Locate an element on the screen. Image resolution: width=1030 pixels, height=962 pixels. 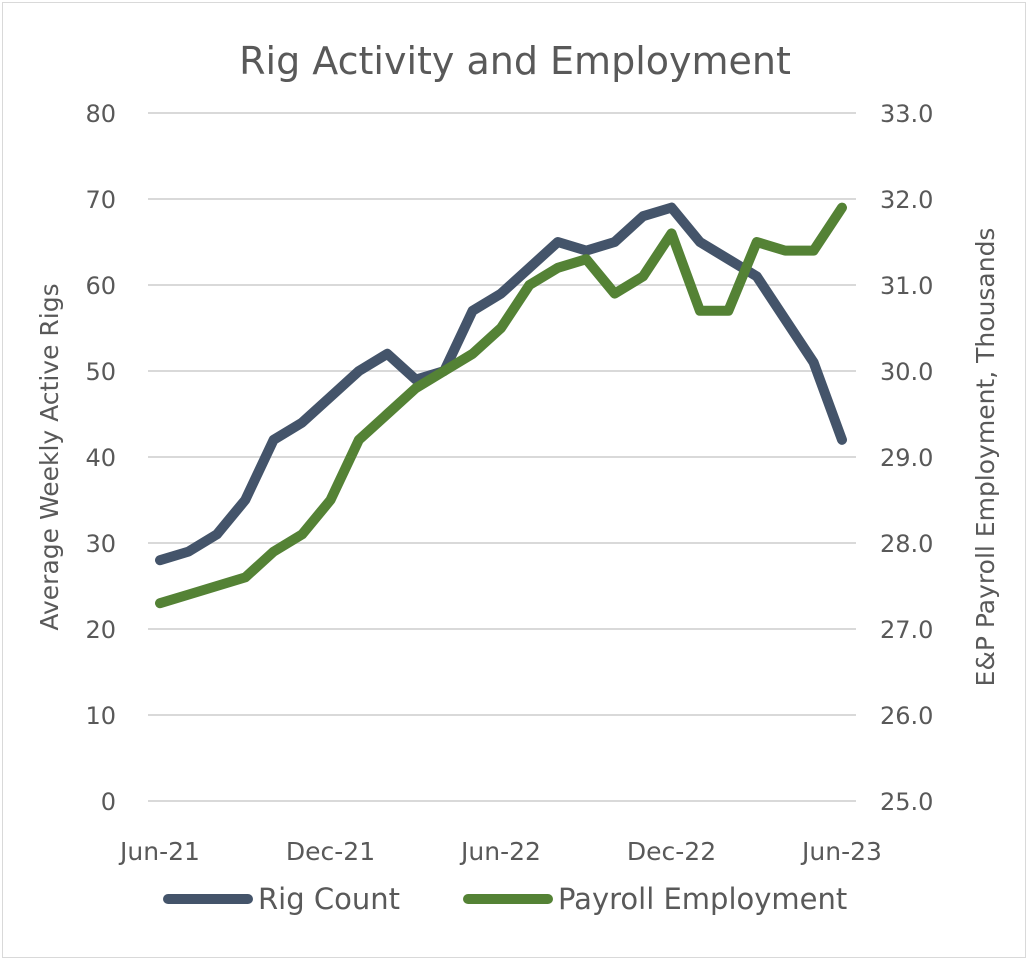
y2-tick-label: 32.0 is located at coordinates (906, 200).